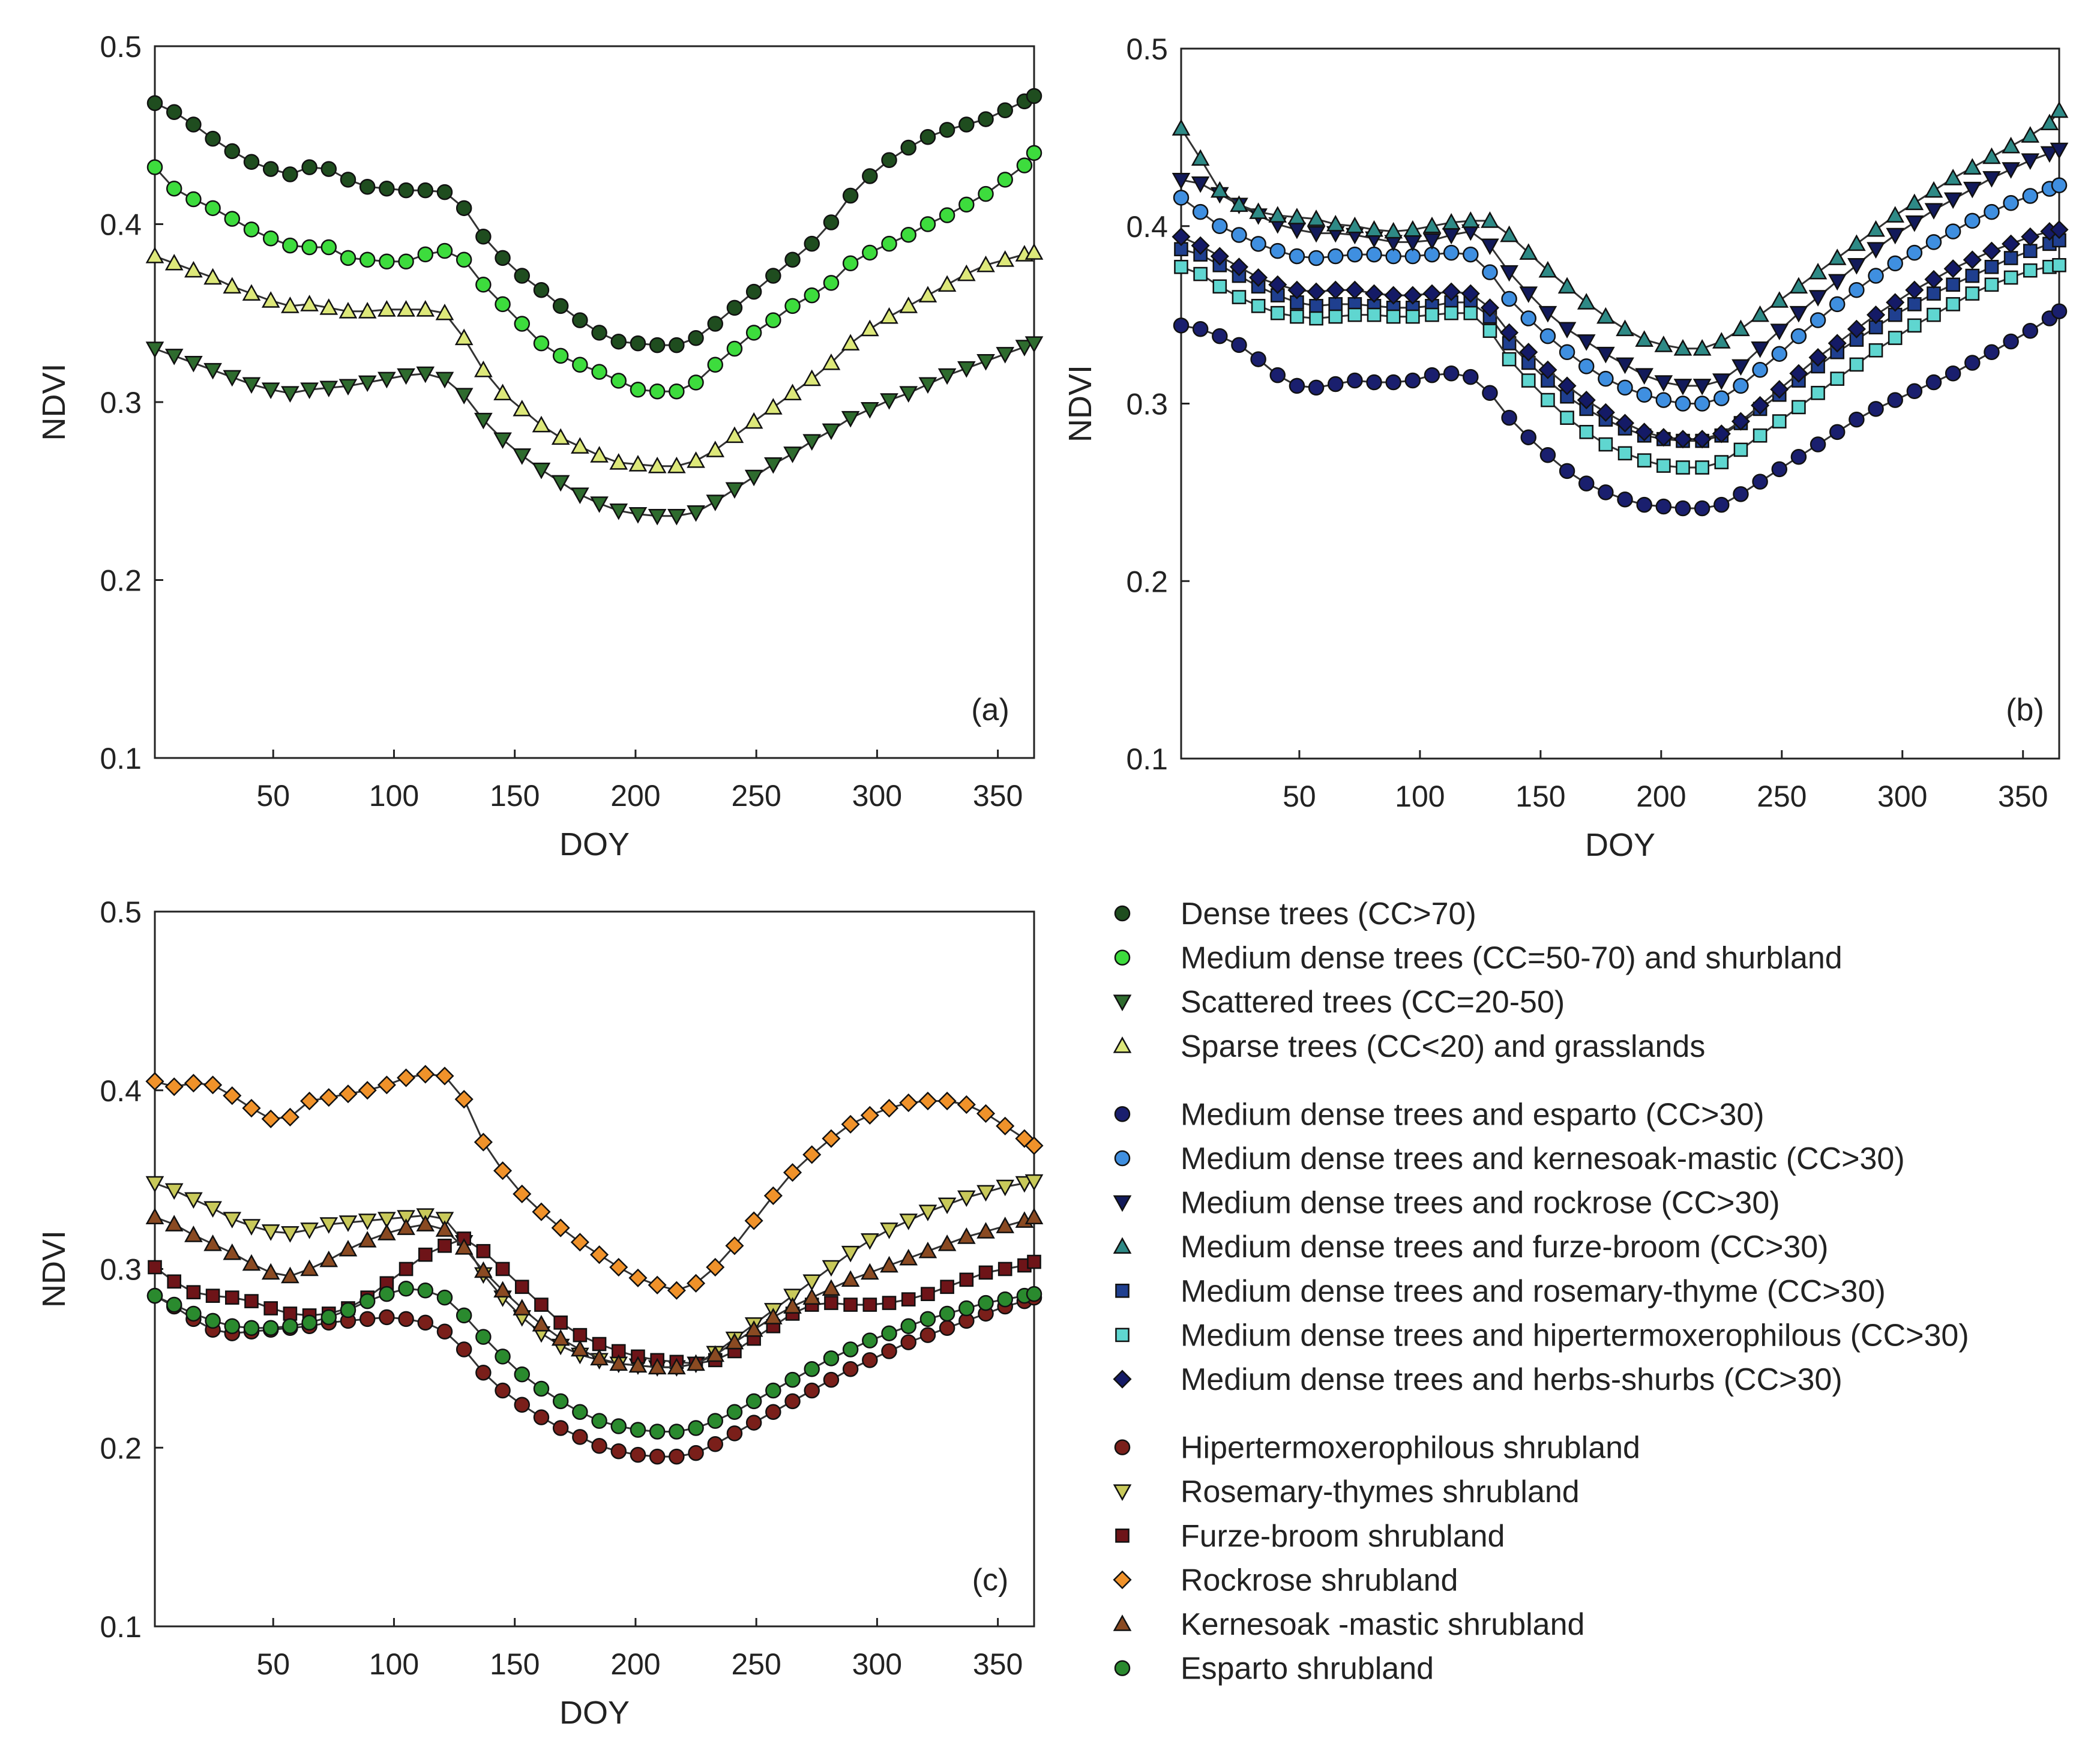 This screenshot has width=2100, height=1741. What do you see at coordinates (1147, 227) in the screenshot?
I see `y-tick-label: 0.4` at bounding box center [1147, 227].